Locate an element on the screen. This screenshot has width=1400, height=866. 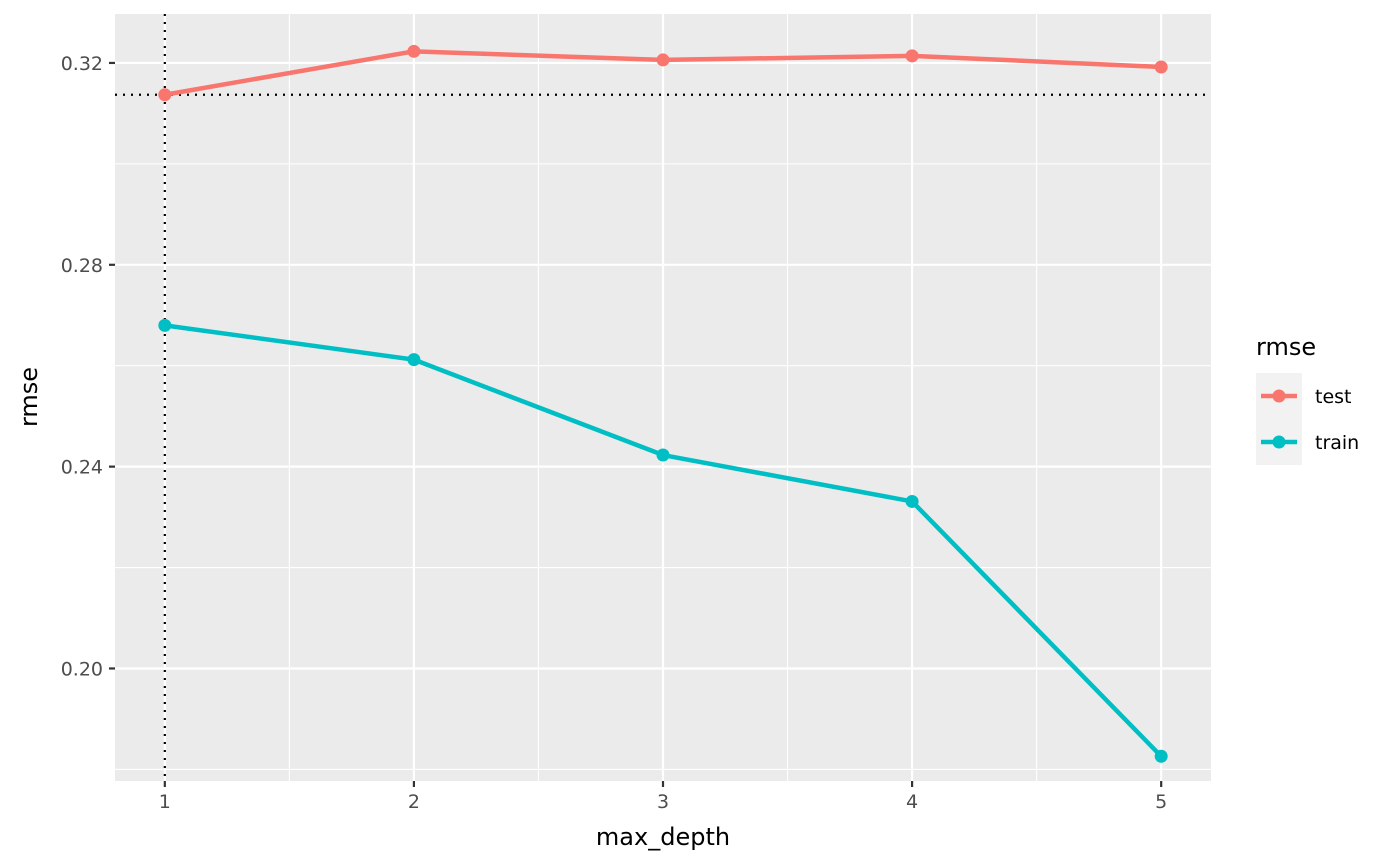
y-tick-label: 0.28 is located at coordinates (82, 266).